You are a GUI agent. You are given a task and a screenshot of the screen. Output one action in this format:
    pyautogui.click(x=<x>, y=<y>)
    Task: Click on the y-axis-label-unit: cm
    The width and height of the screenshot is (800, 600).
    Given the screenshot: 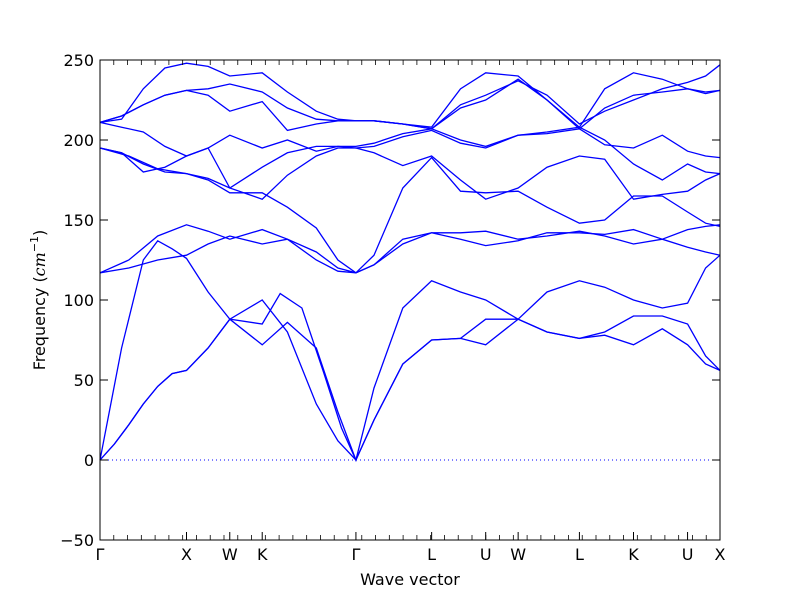 What is the action you would take?
    pyautogui.click(x=39, y=264)
    